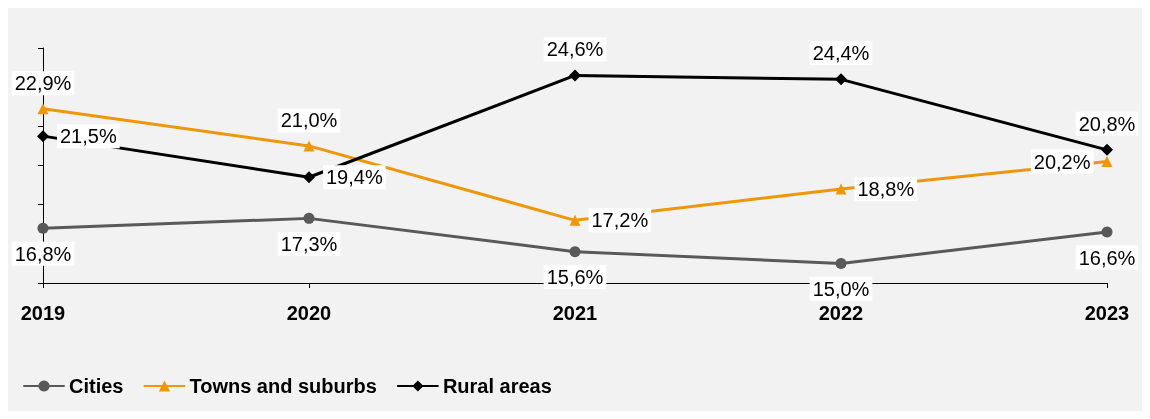  Describe the element at coordinates (43, 253) in the screenshot. I see `data-label: 16,8%` at that location.